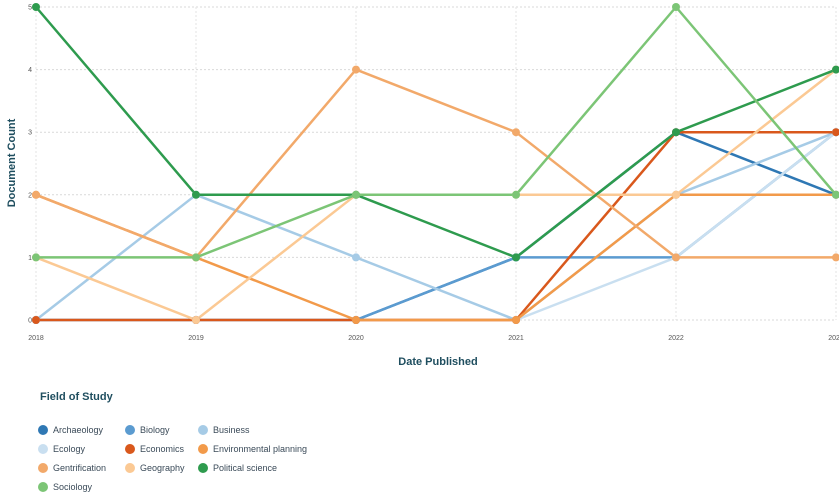 The width and height of the screenshot is (839, 499). I want to click on y-tick-label: 4, so click(30, 70).